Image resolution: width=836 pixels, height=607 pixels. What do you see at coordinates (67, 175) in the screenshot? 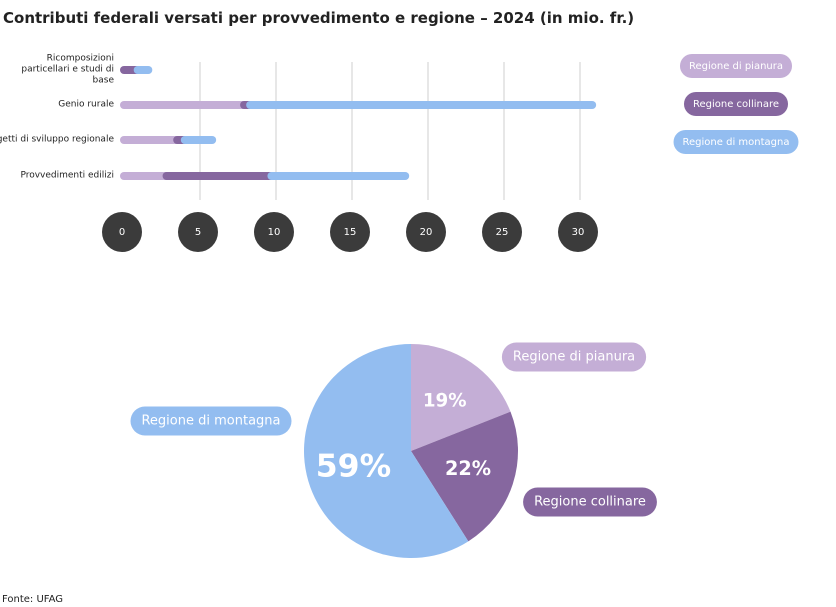
I see `y-tick-label: Provvedimenti edilizi` at bounding box center [67, 175].